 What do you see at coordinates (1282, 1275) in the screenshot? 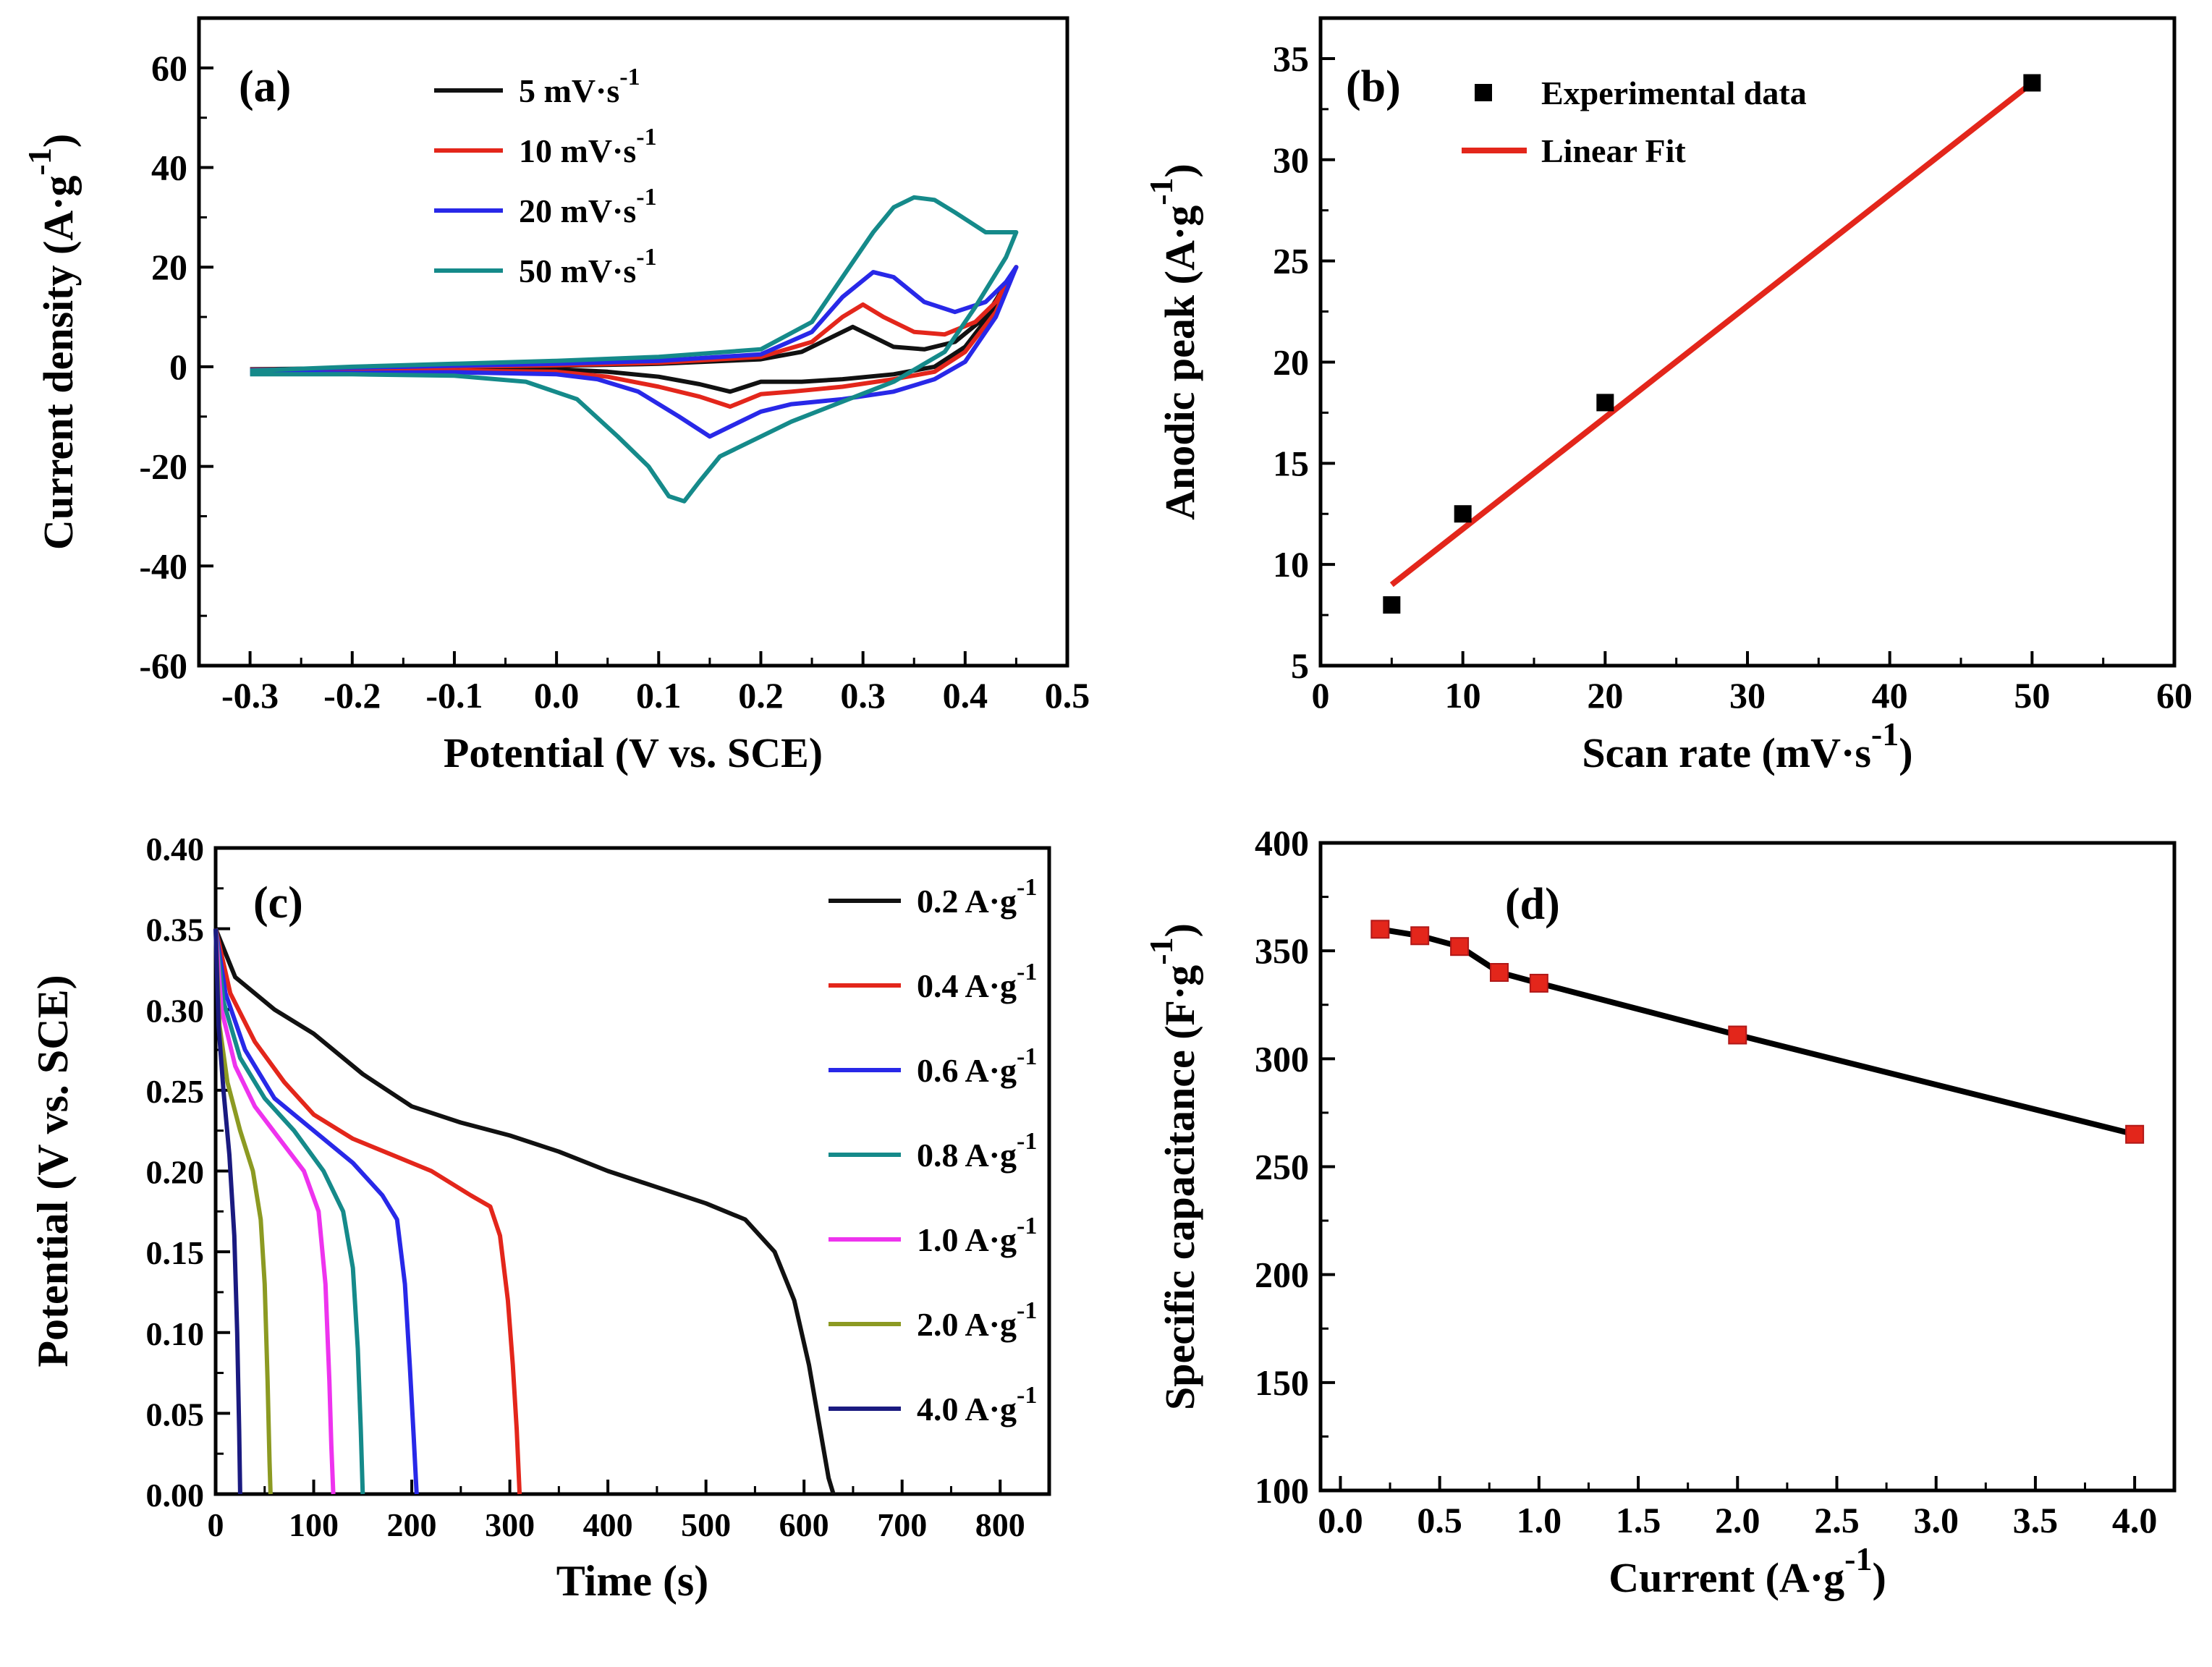
I see `y-tick-label: 200` at bounding box center [1282, 1275].